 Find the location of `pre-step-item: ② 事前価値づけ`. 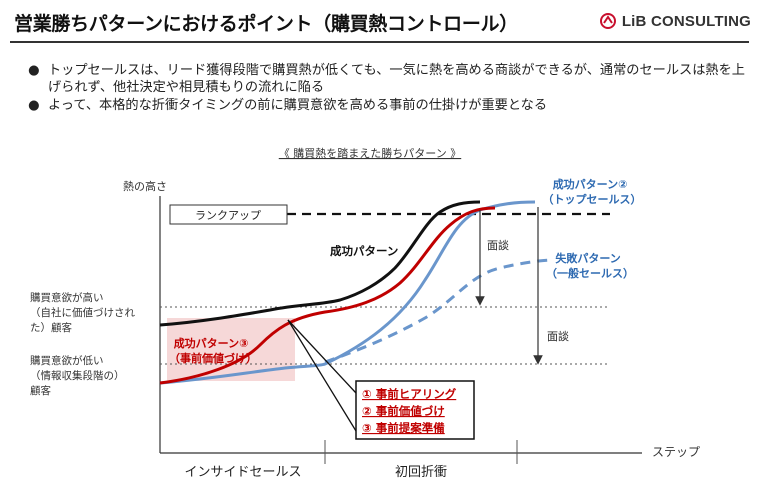

pre-step-item: ② 事前価値づけ is located at coordinates (403, 411).